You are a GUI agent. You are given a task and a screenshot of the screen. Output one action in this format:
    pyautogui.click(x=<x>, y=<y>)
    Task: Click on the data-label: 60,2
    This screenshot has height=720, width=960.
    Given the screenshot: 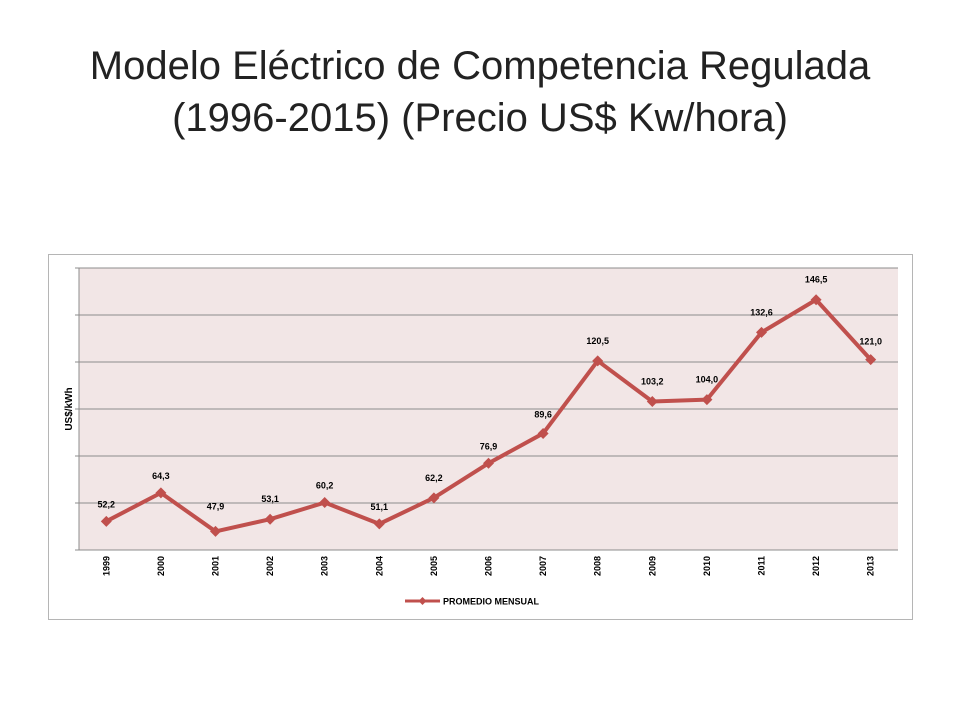 What is the action you would take?
    pyautogui.click(x=325, y=486)
    